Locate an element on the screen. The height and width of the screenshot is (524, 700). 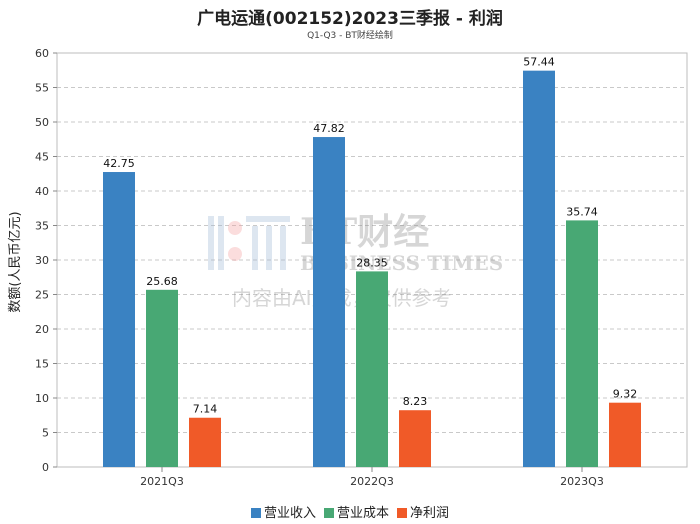
data-label: 35.74 is located at coordinates (582, 211).